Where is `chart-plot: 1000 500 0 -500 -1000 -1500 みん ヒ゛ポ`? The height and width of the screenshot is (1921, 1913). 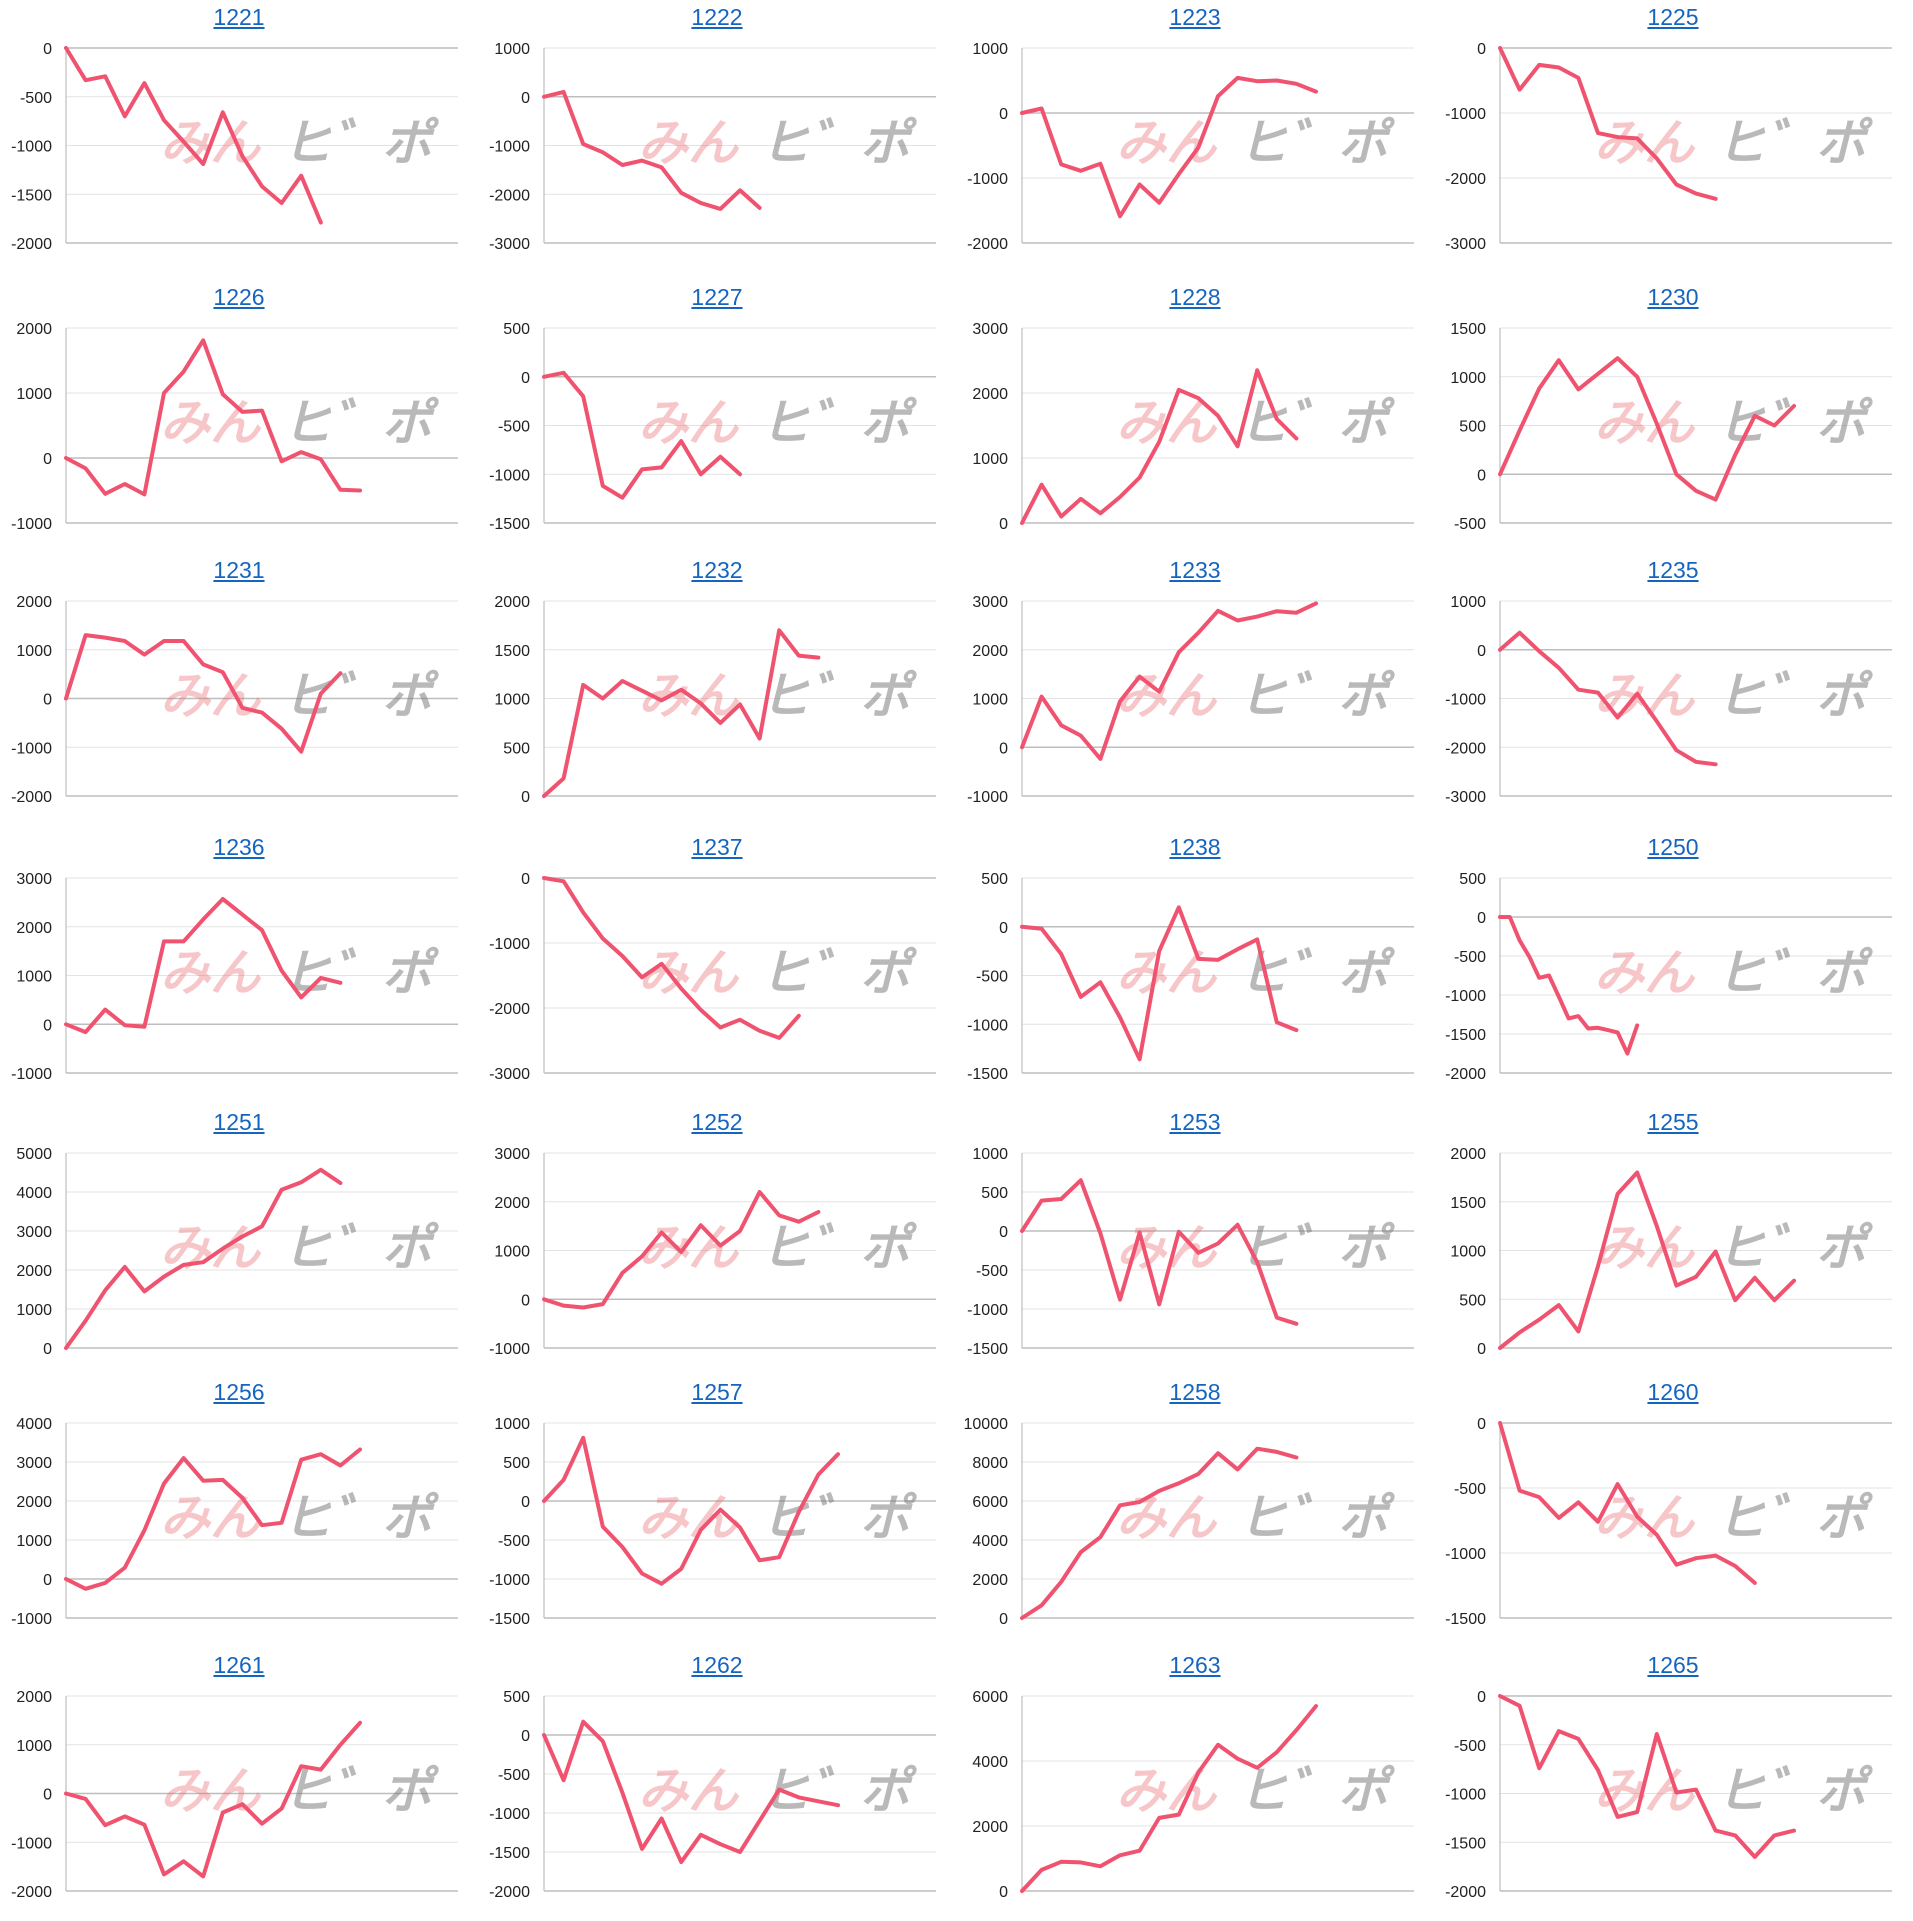
chart-plot: 1000 500 0 -500 -1000 -1500 みん ヒ゛ポ is located at coordinates (1190, 1252).